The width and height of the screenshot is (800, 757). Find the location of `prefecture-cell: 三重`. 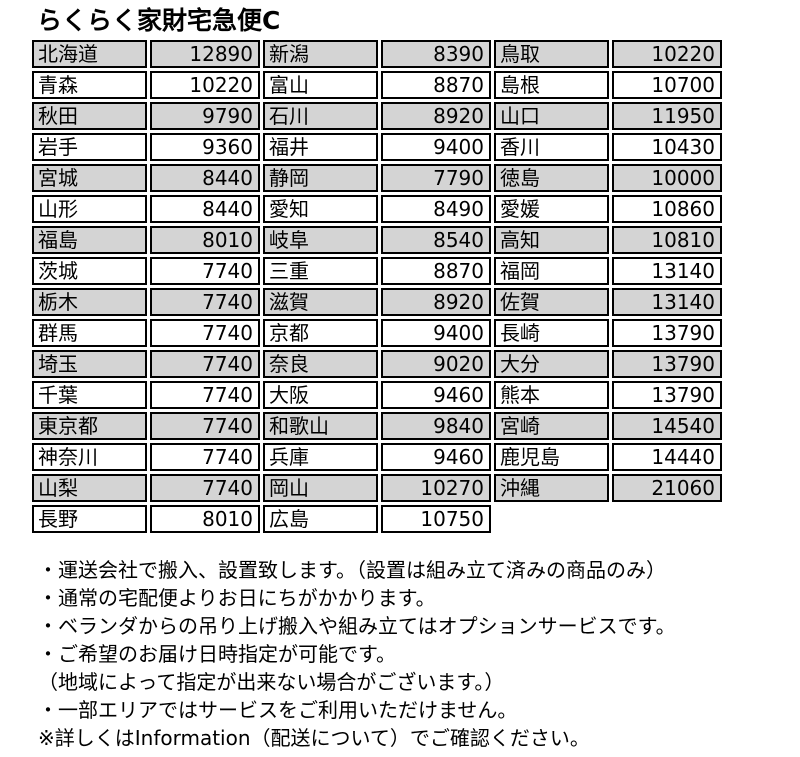

prefecture-cell: 三重 is located at coordinates (320, 271).